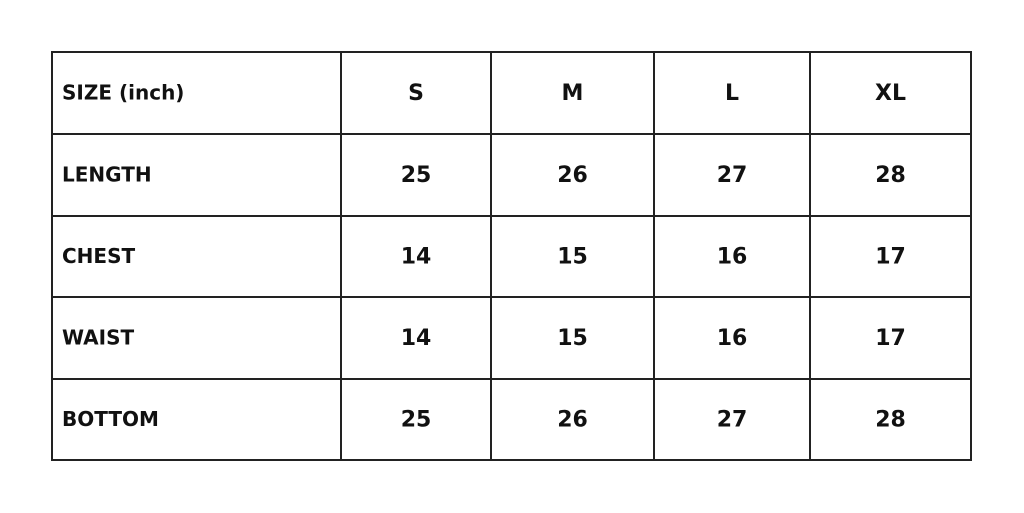 Image resolution: width=1024 pixels, height=513 pixels. I want to click on row-label: WAIST, so click(98, 338).